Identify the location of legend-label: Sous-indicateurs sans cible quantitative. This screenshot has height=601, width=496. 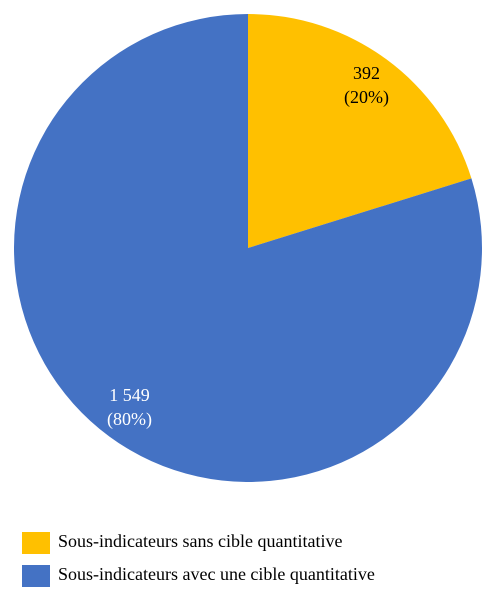
(200, 541).